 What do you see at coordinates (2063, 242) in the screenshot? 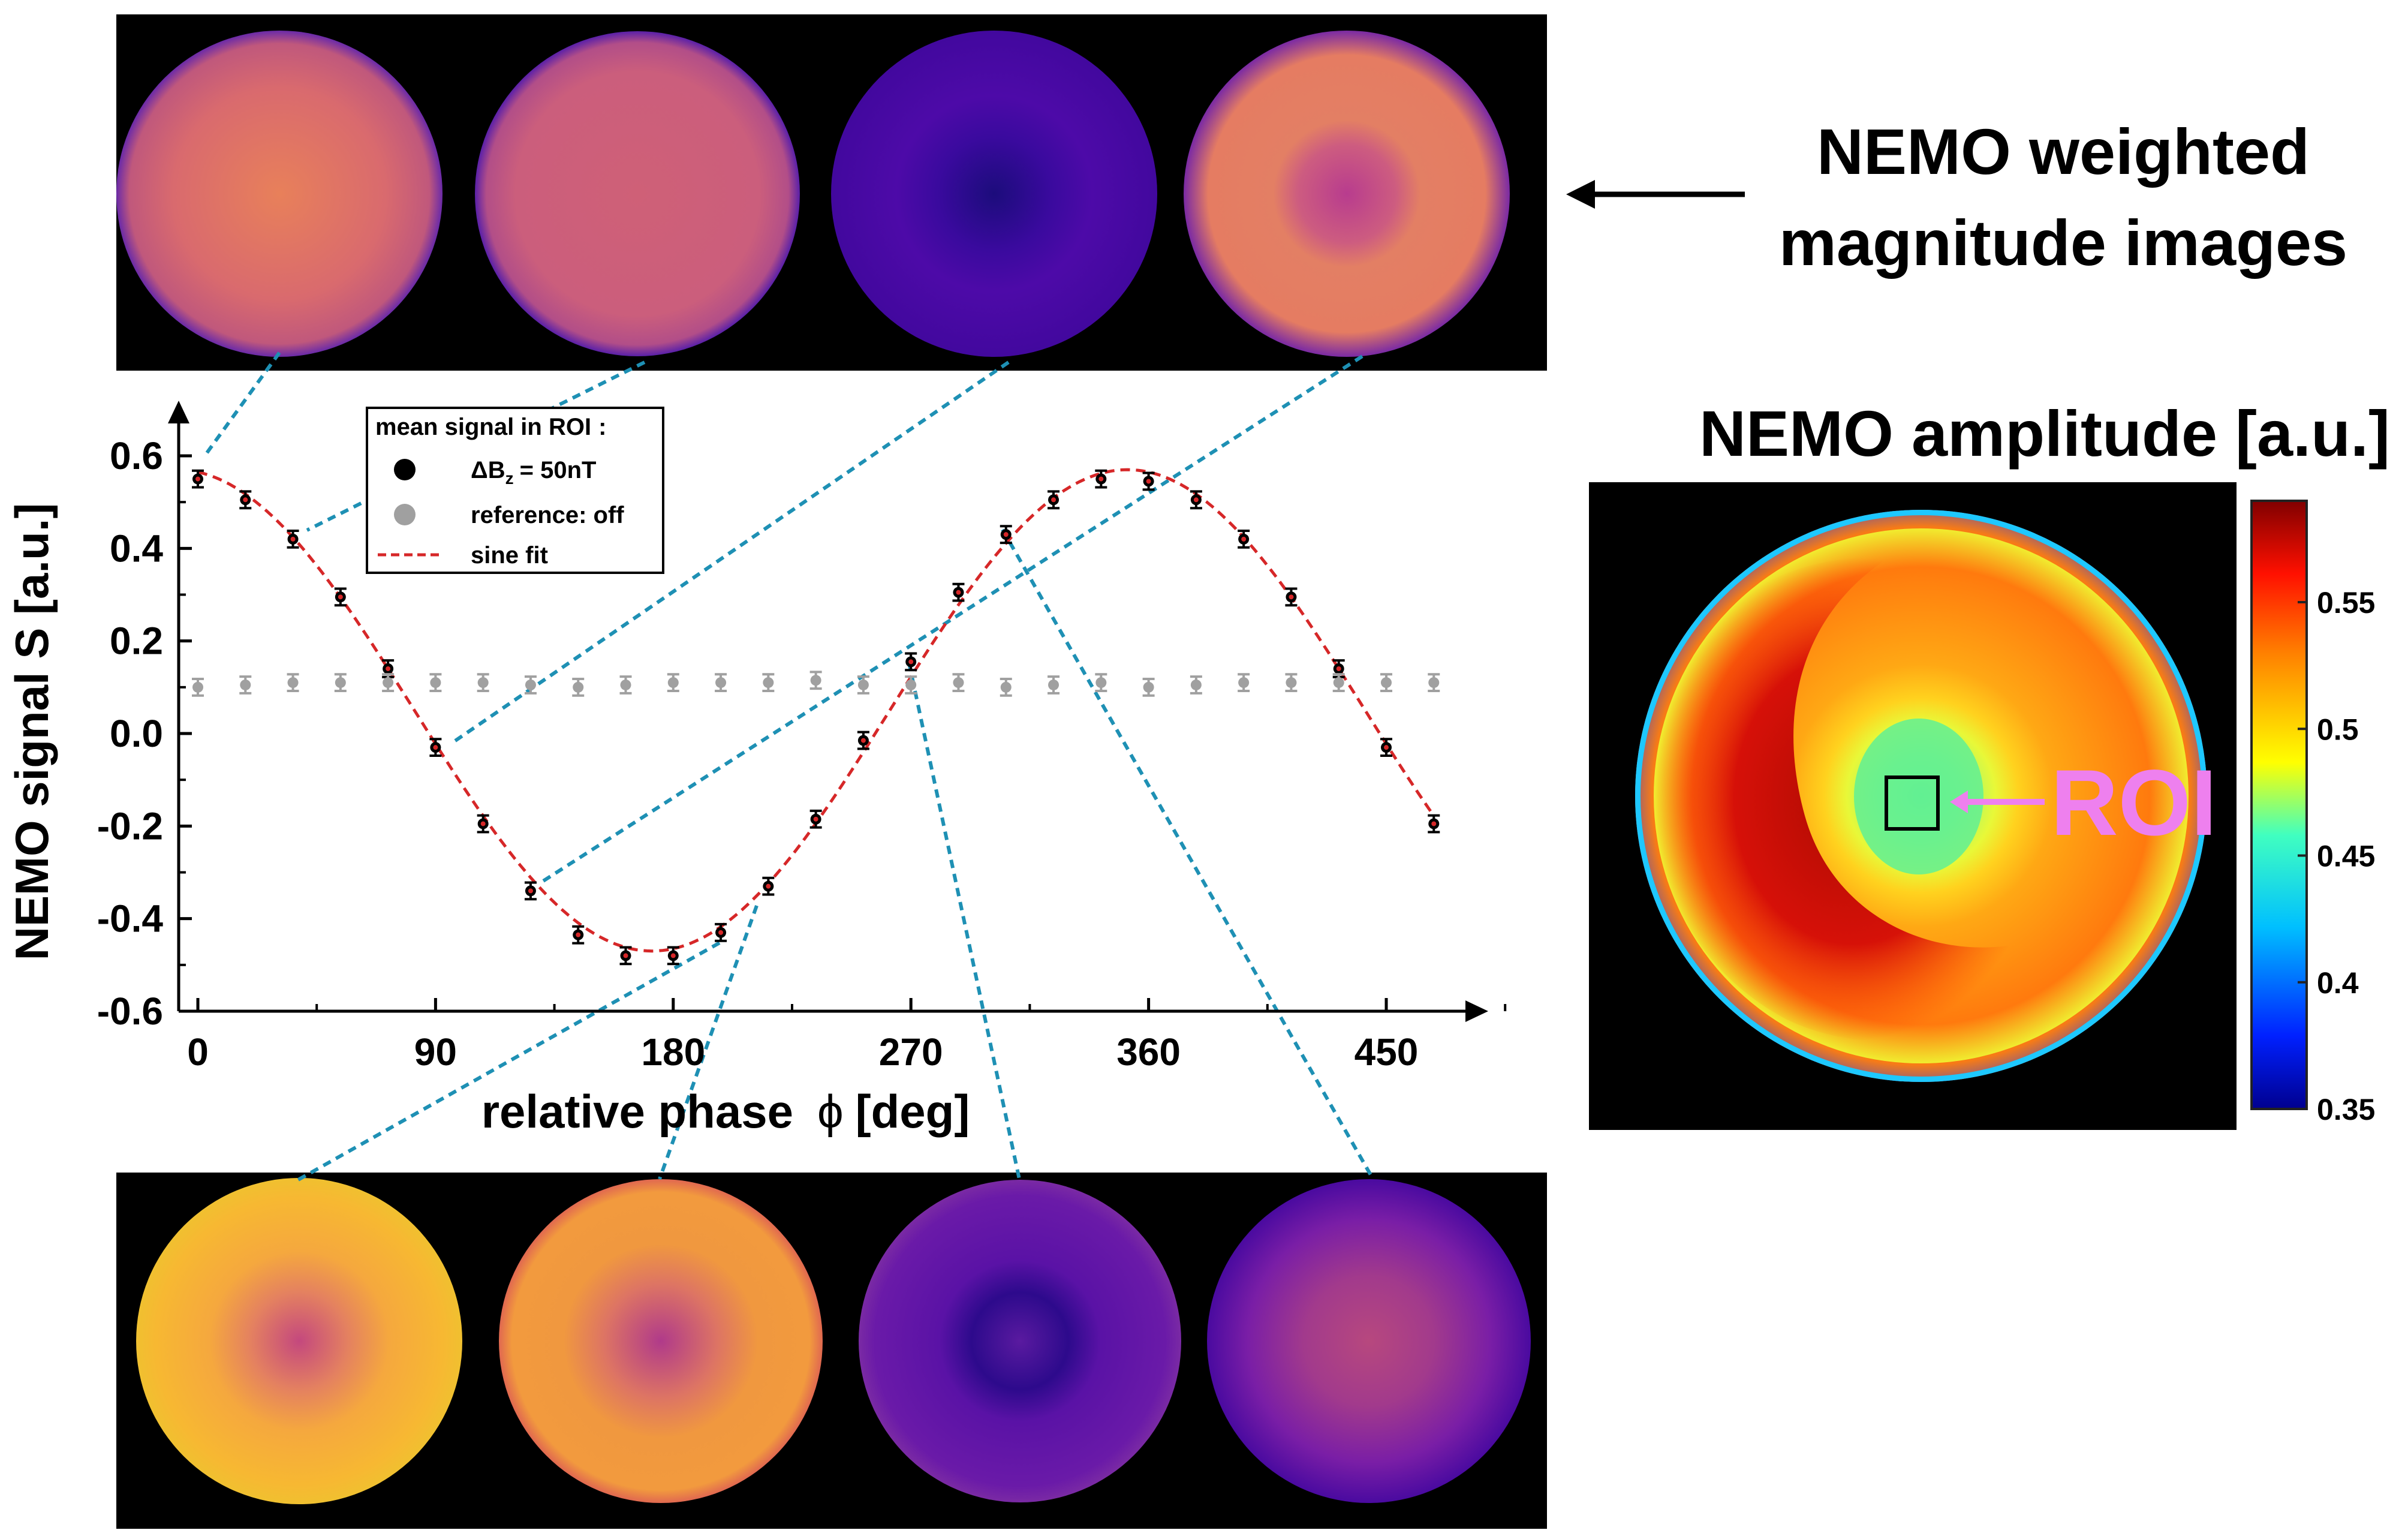
I see `magnitude-title-line2: magnitude images` at bounding box center [2063, 242].